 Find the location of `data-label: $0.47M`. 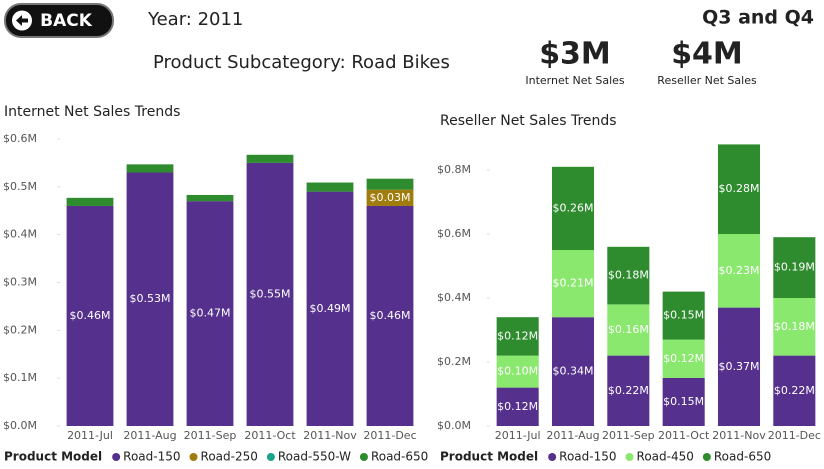

data-label: $0.47M is located at coordinates (210, 313).